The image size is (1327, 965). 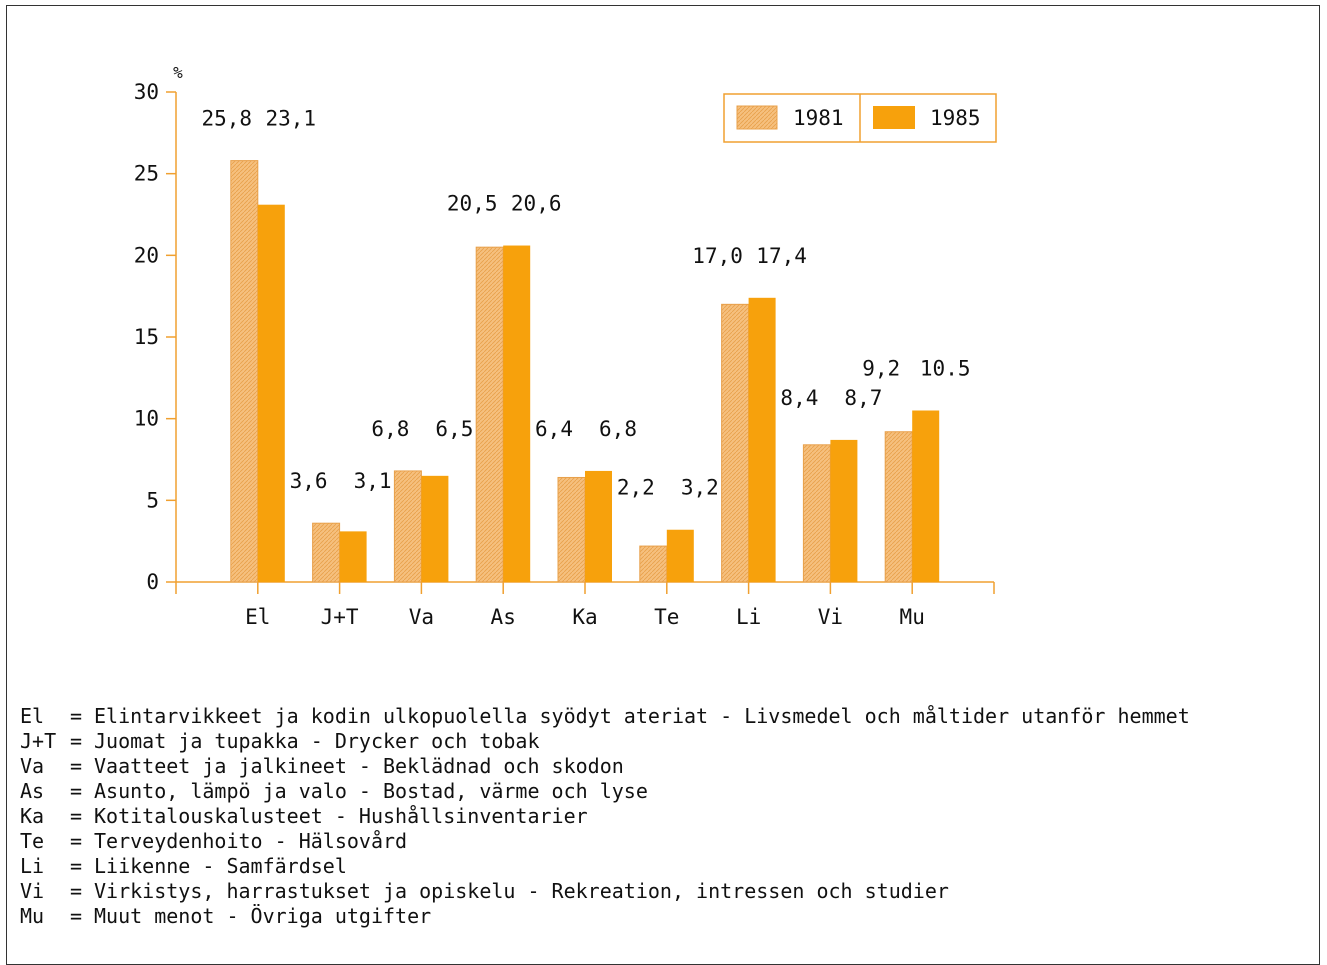 I want to click on key-abbreviation: Ka, so click(x=32, y=816).